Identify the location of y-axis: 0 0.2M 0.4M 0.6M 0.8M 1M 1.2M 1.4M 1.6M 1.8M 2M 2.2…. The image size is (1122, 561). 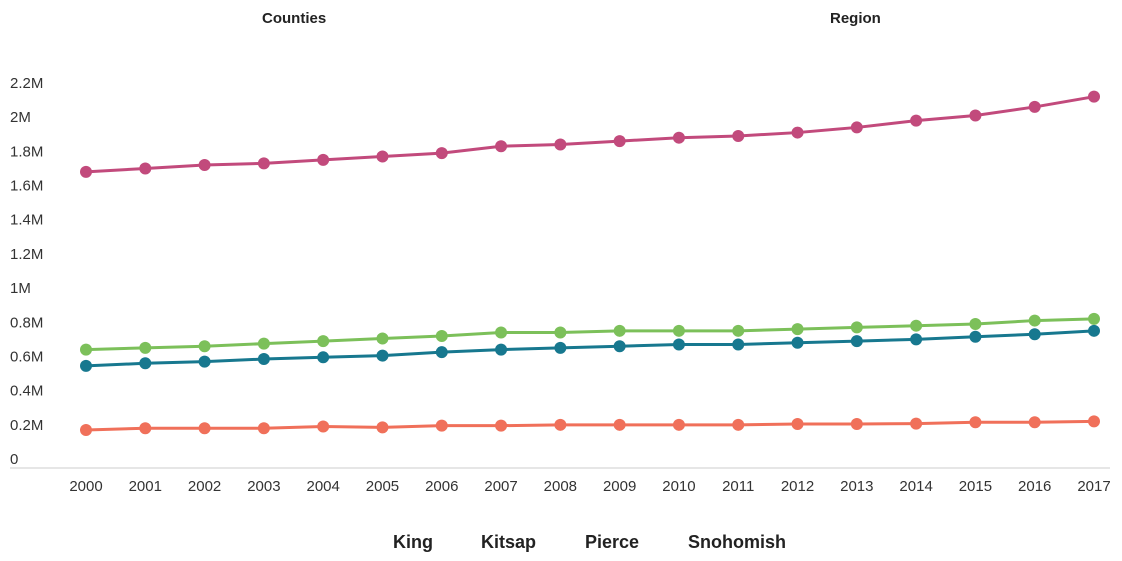
(26, 271).